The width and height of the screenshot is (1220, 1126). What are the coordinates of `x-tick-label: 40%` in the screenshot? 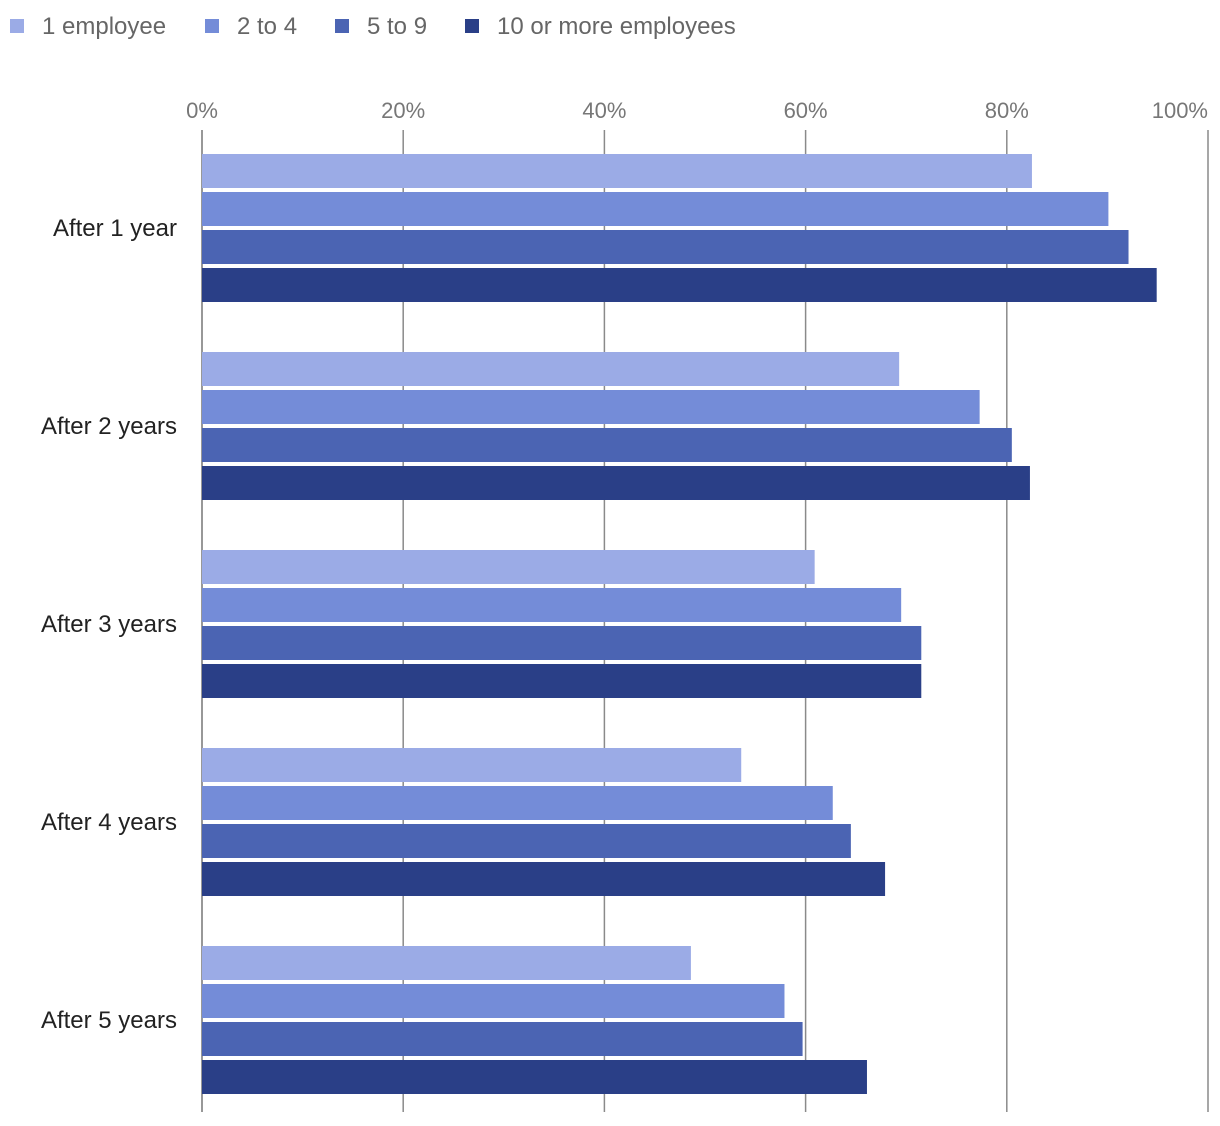 It's located at (604, 110).